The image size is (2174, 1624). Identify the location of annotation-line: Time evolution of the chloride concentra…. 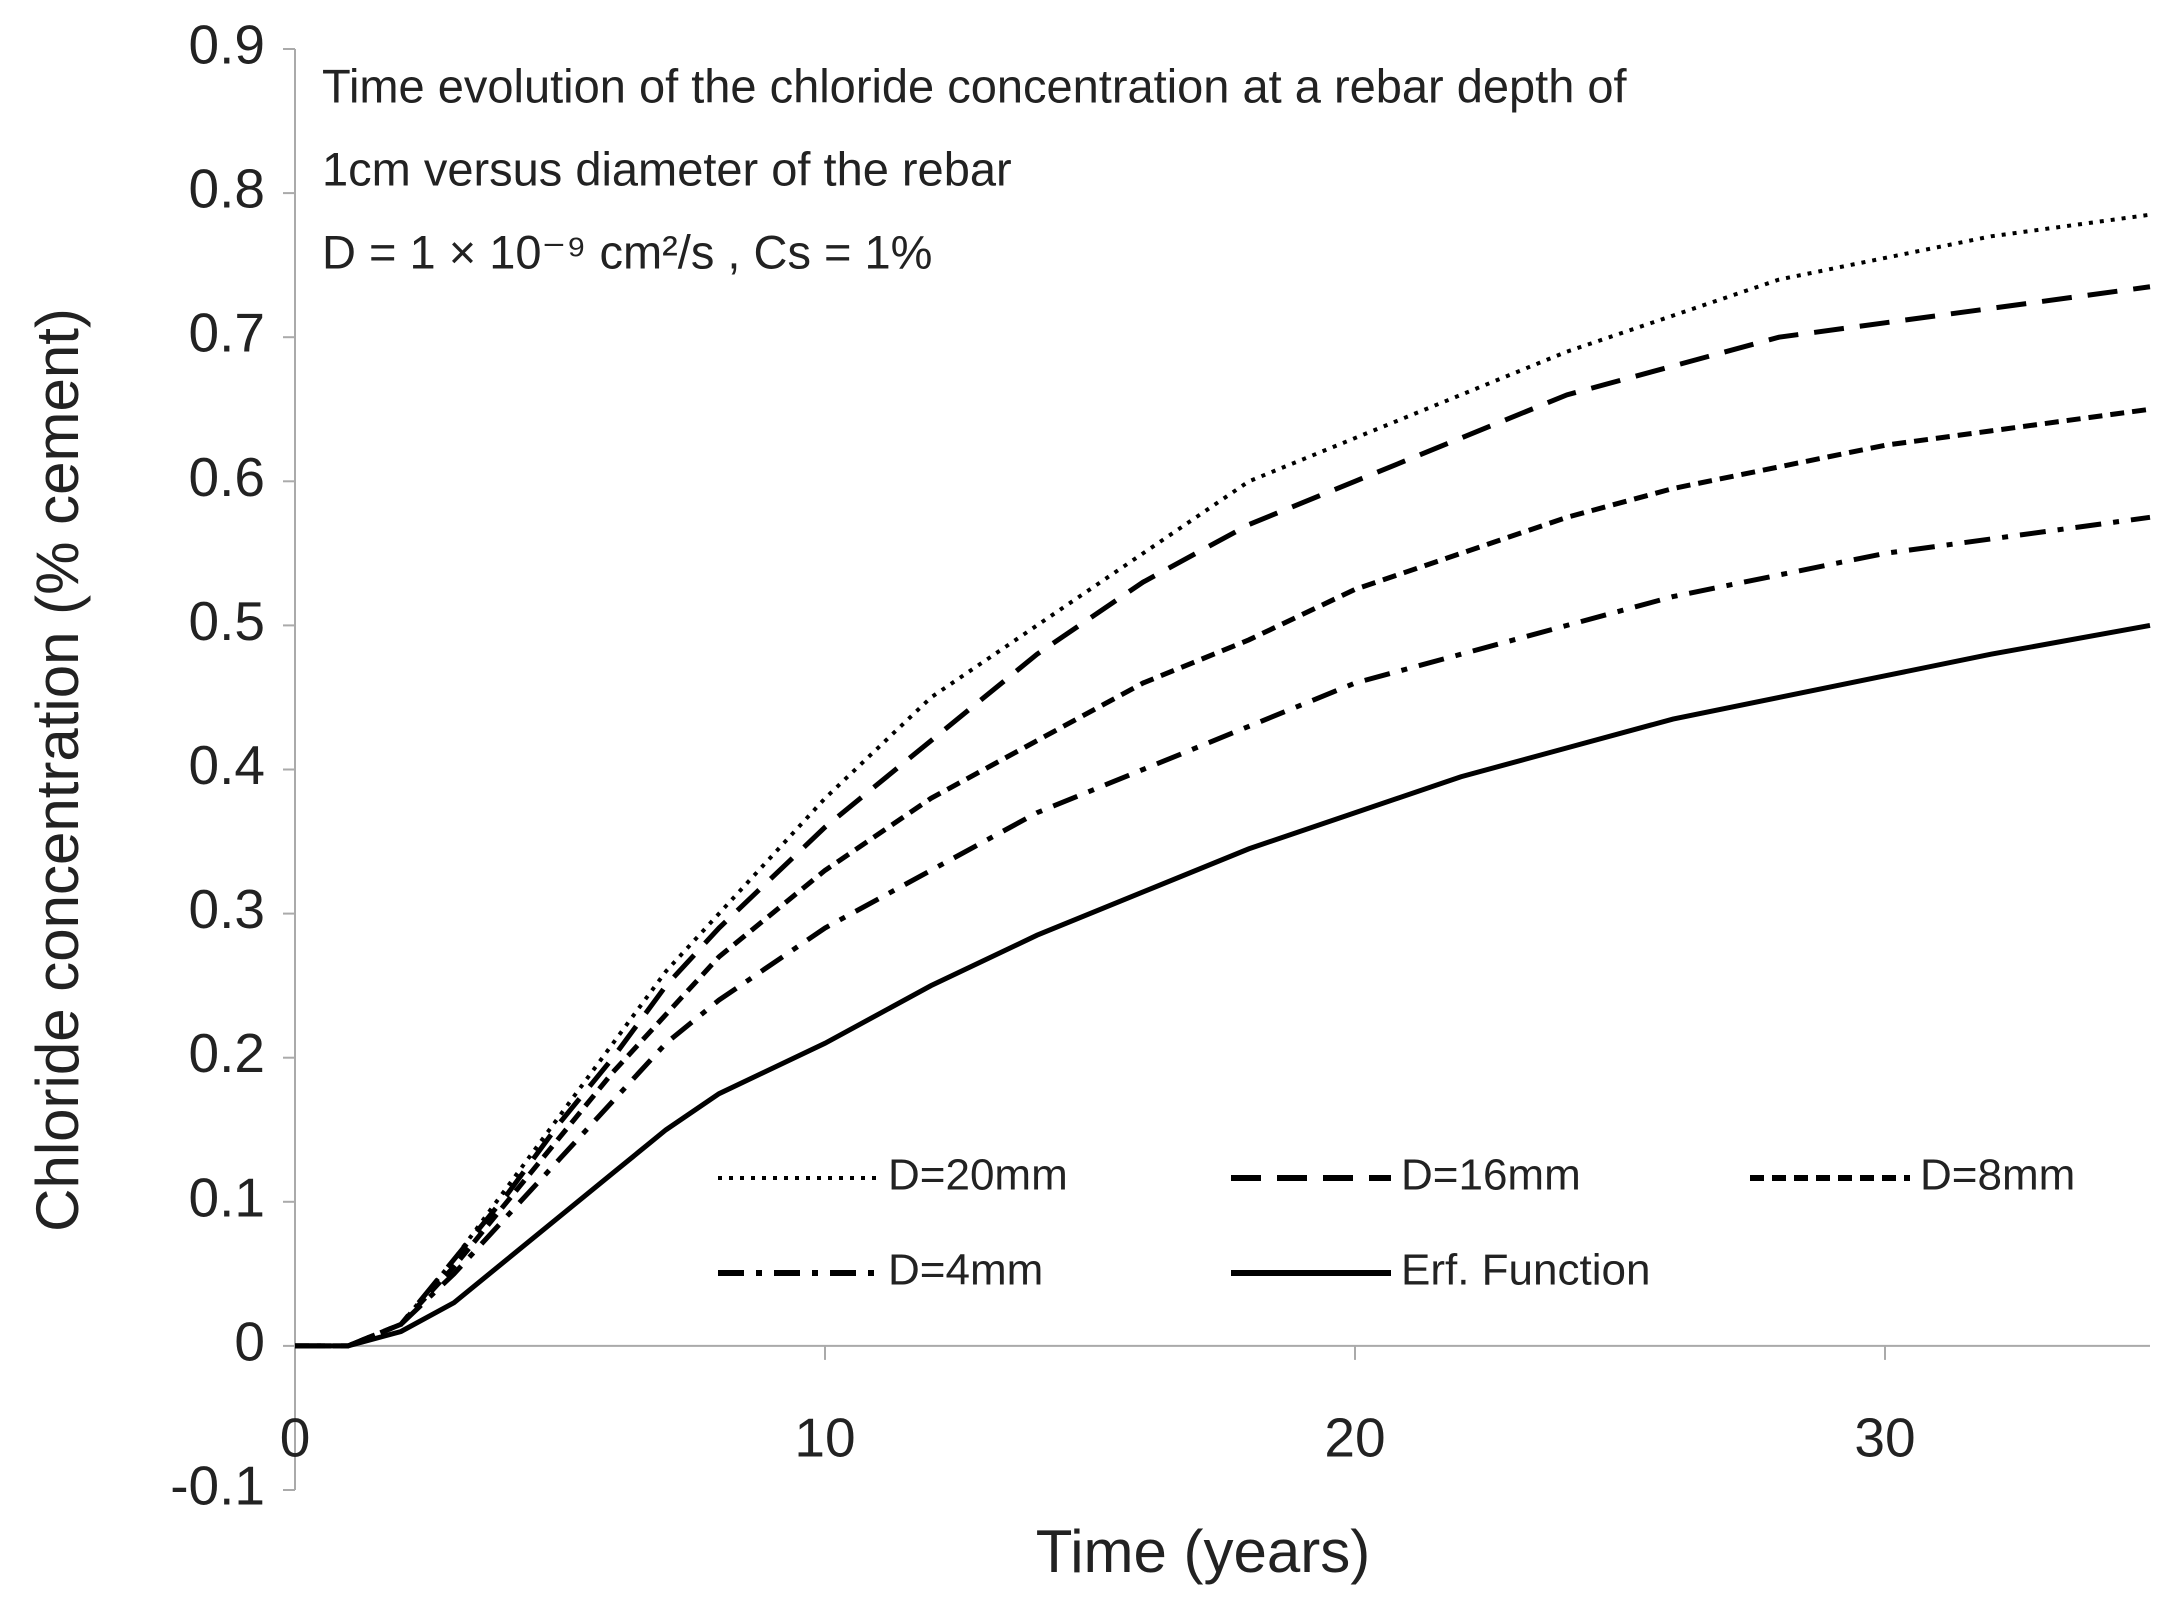
(975, 85).